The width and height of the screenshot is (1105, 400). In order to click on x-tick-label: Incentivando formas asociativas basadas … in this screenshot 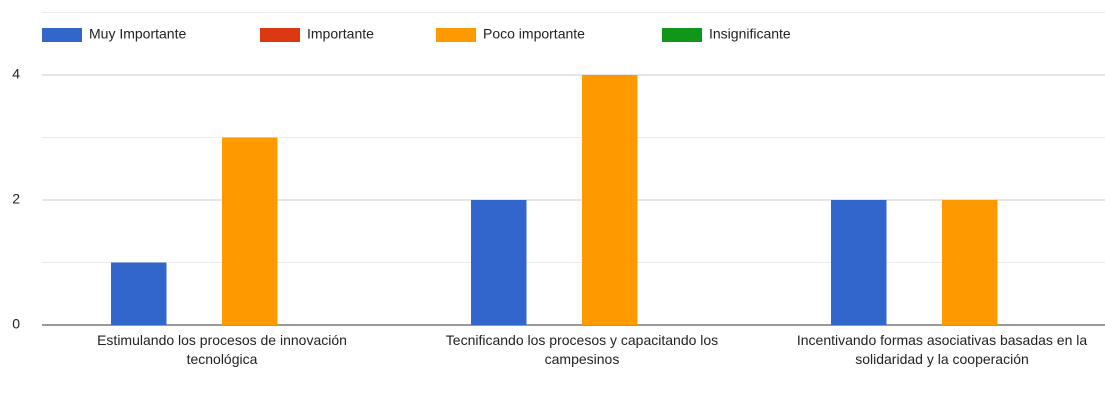, I will do `click(942, 349)`.